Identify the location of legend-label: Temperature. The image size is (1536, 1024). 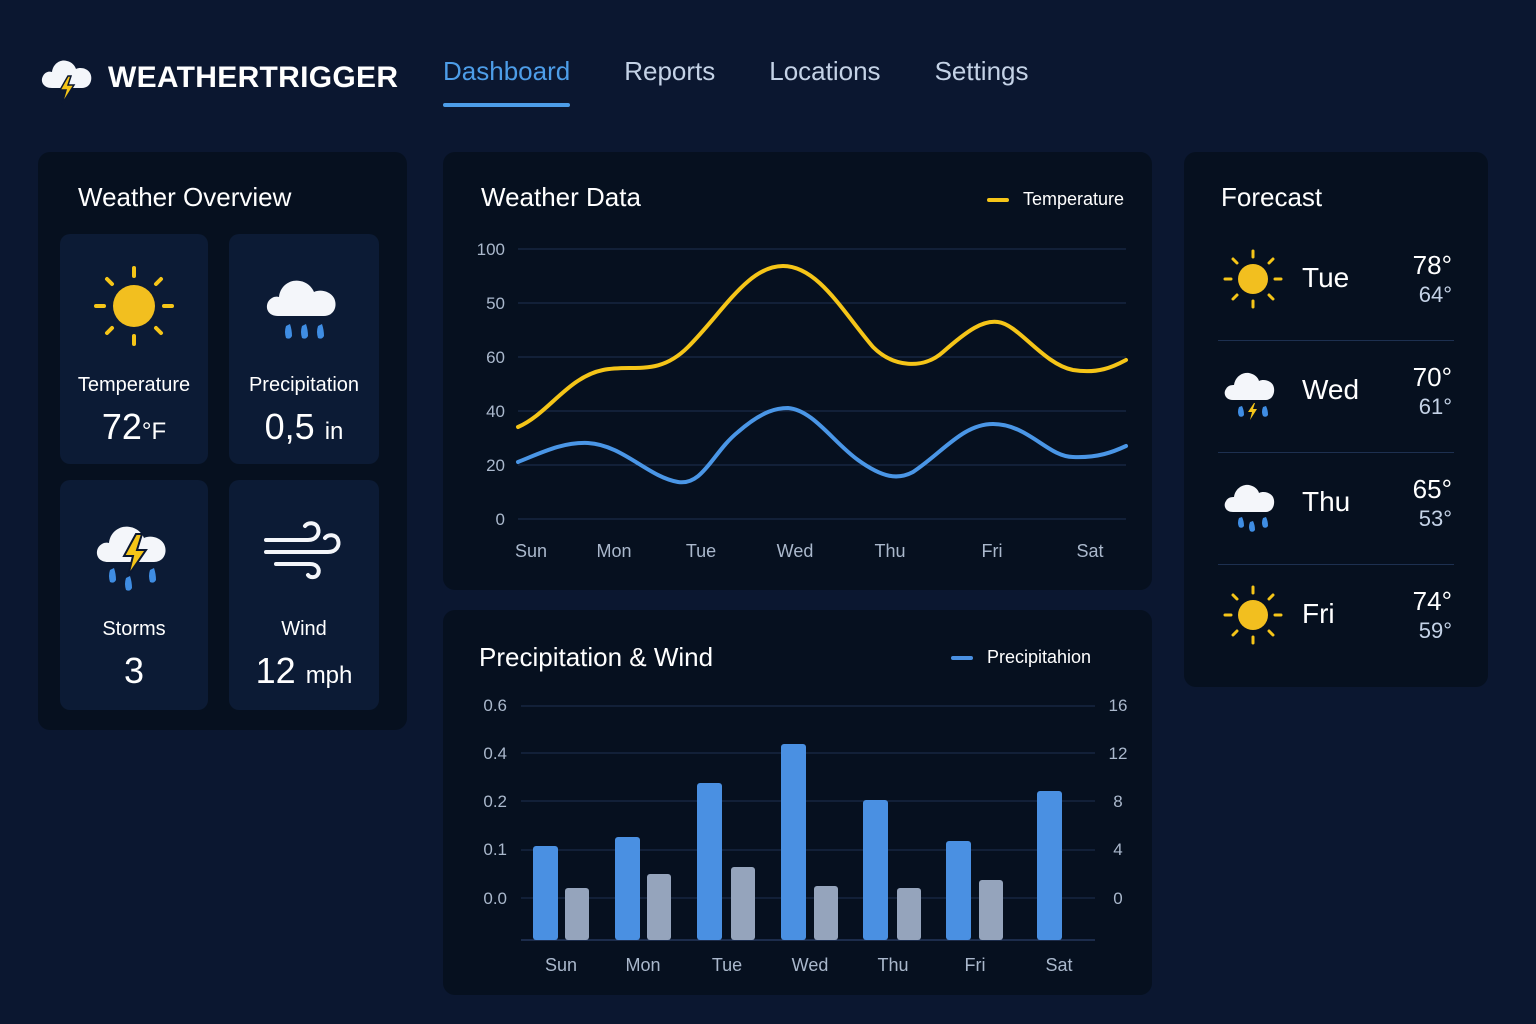
(1073, 199).